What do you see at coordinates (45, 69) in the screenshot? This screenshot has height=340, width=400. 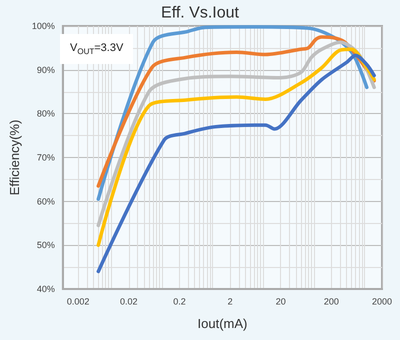 I see `y-tick-label: 90%` at bounding box center [45, 69].